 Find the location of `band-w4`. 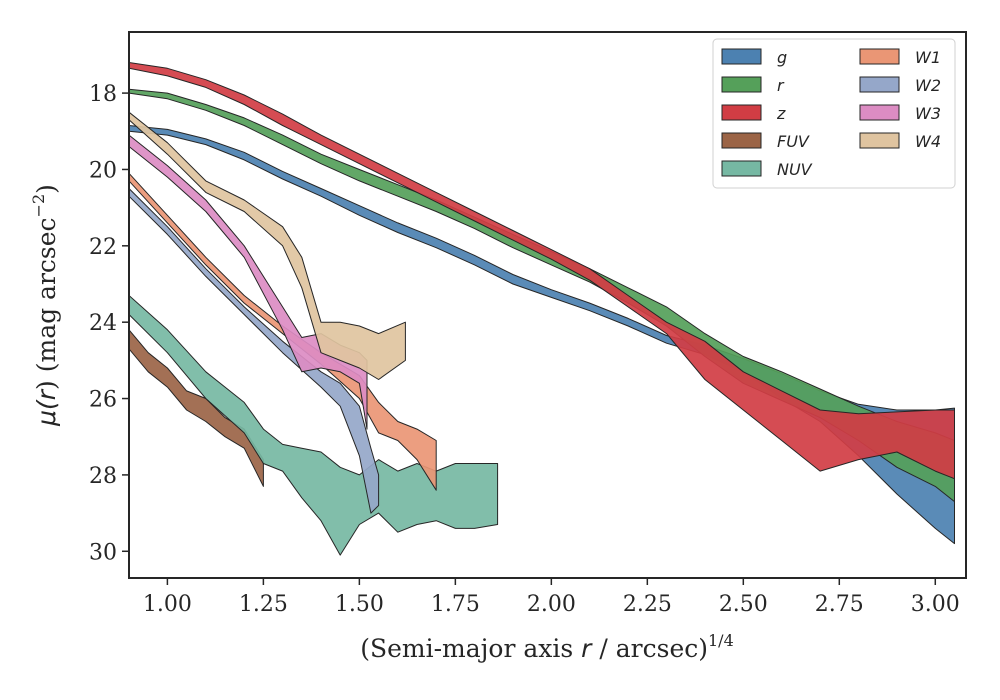

band-w4 is located at coordinates (267, 245).